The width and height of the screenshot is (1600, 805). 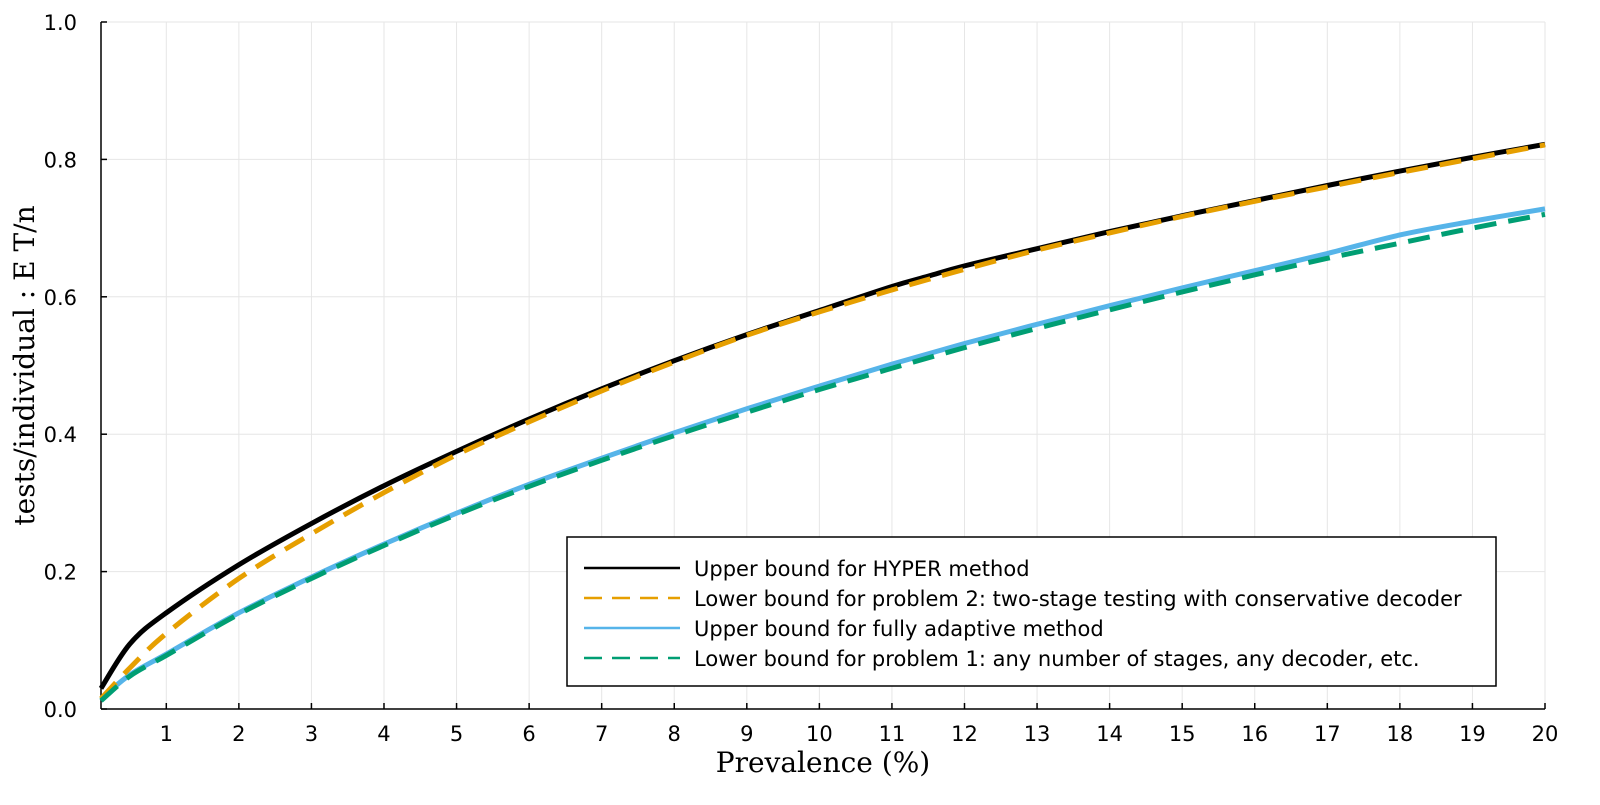 What do you see at coordinates (456, 734) in the screenshot?
I see `x-tick-label: 5` at bounding box center [456, 734].